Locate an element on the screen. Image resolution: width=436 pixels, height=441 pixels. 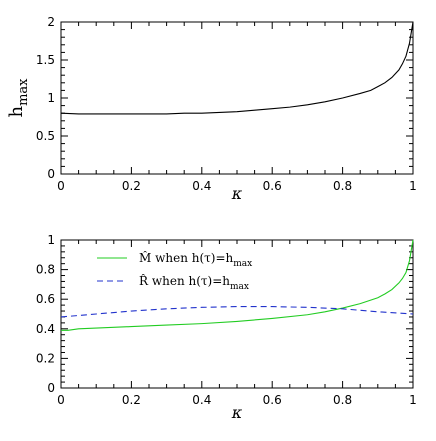
legend-label-1: M̂ when h(τ)=hmax is located at coordinates (195, 259).